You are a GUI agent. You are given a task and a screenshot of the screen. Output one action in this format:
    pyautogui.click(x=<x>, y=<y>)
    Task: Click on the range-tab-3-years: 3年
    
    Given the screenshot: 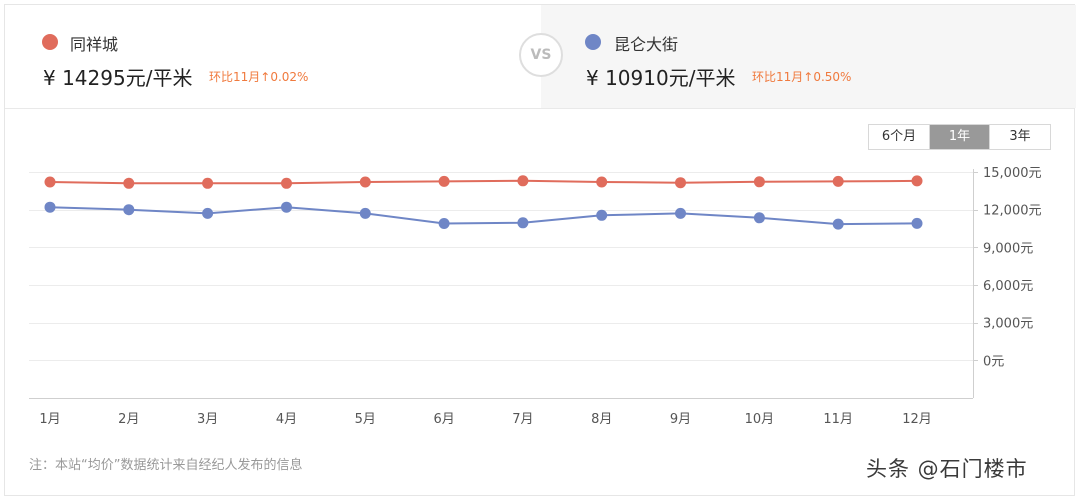 What is the action you would take?
    pyautogui.click(x=1019, y=137)
    